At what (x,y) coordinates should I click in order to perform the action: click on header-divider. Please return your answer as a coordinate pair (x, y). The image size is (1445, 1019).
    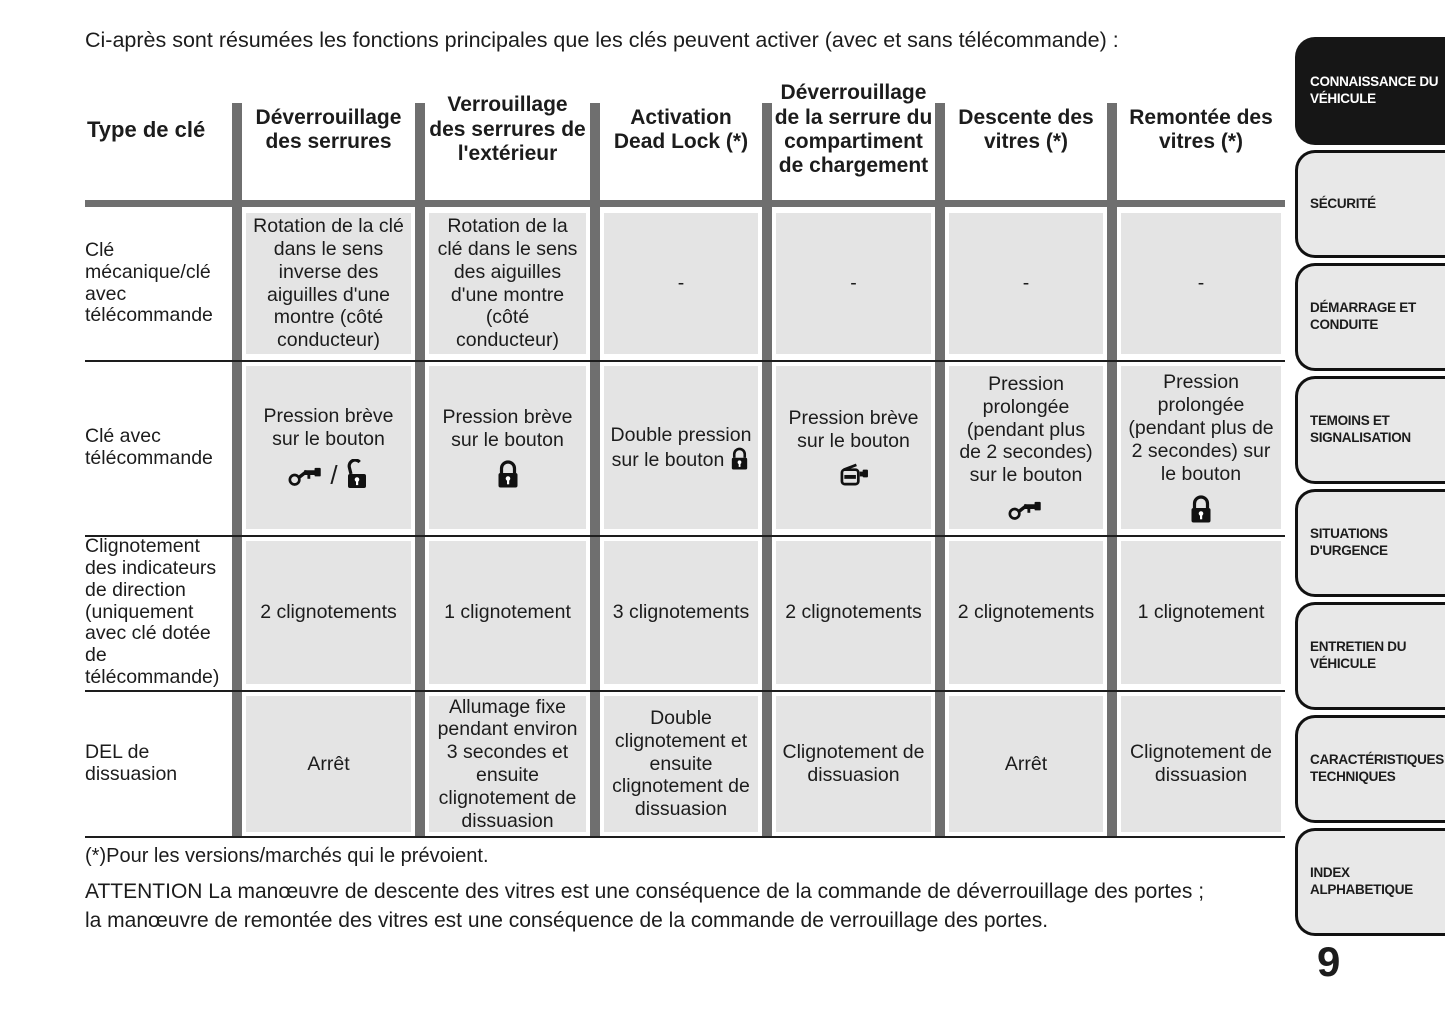
    Looking at the image, I should click on (685, 203).